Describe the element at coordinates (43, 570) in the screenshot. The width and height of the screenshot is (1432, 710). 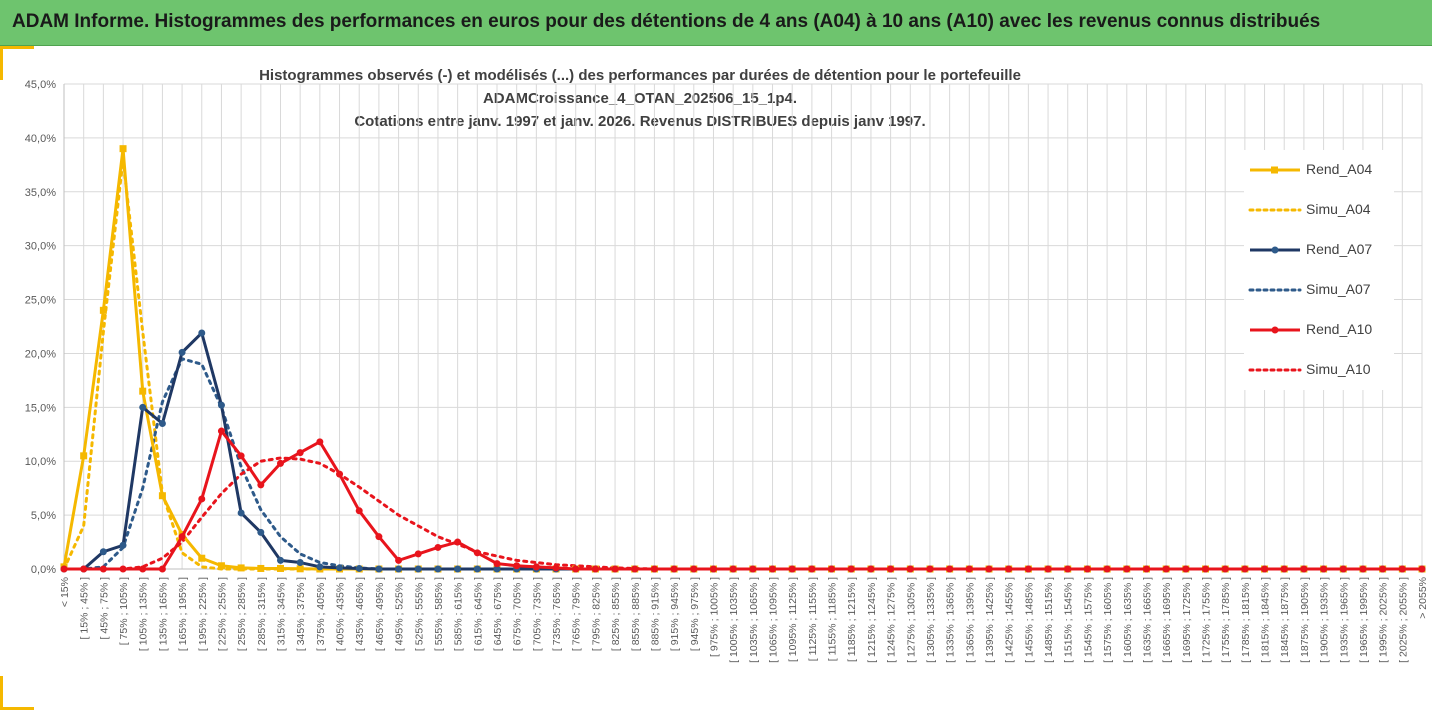
I see `y-tick-label: 0,0%` at that location.